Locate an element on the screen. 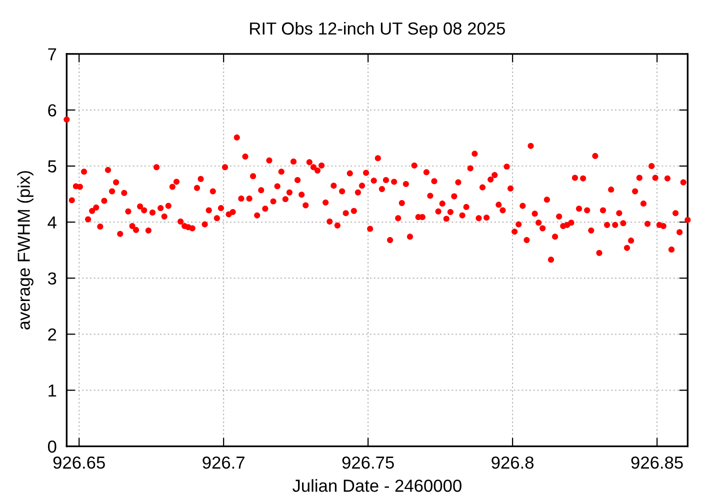  chart-title: RIT Obs 12-inch UT Sep 08 2025 is located at coordinates (377, 30).